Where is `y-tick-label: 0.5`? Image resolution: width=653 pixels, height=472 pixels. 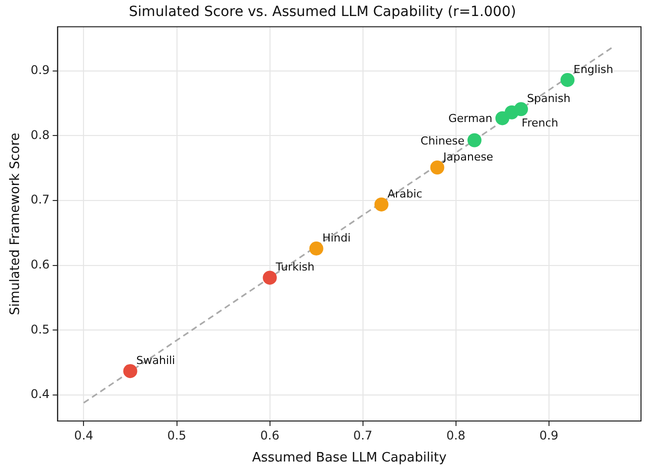 y-tick-label: 0.5 is located at coordinates (40, 329).